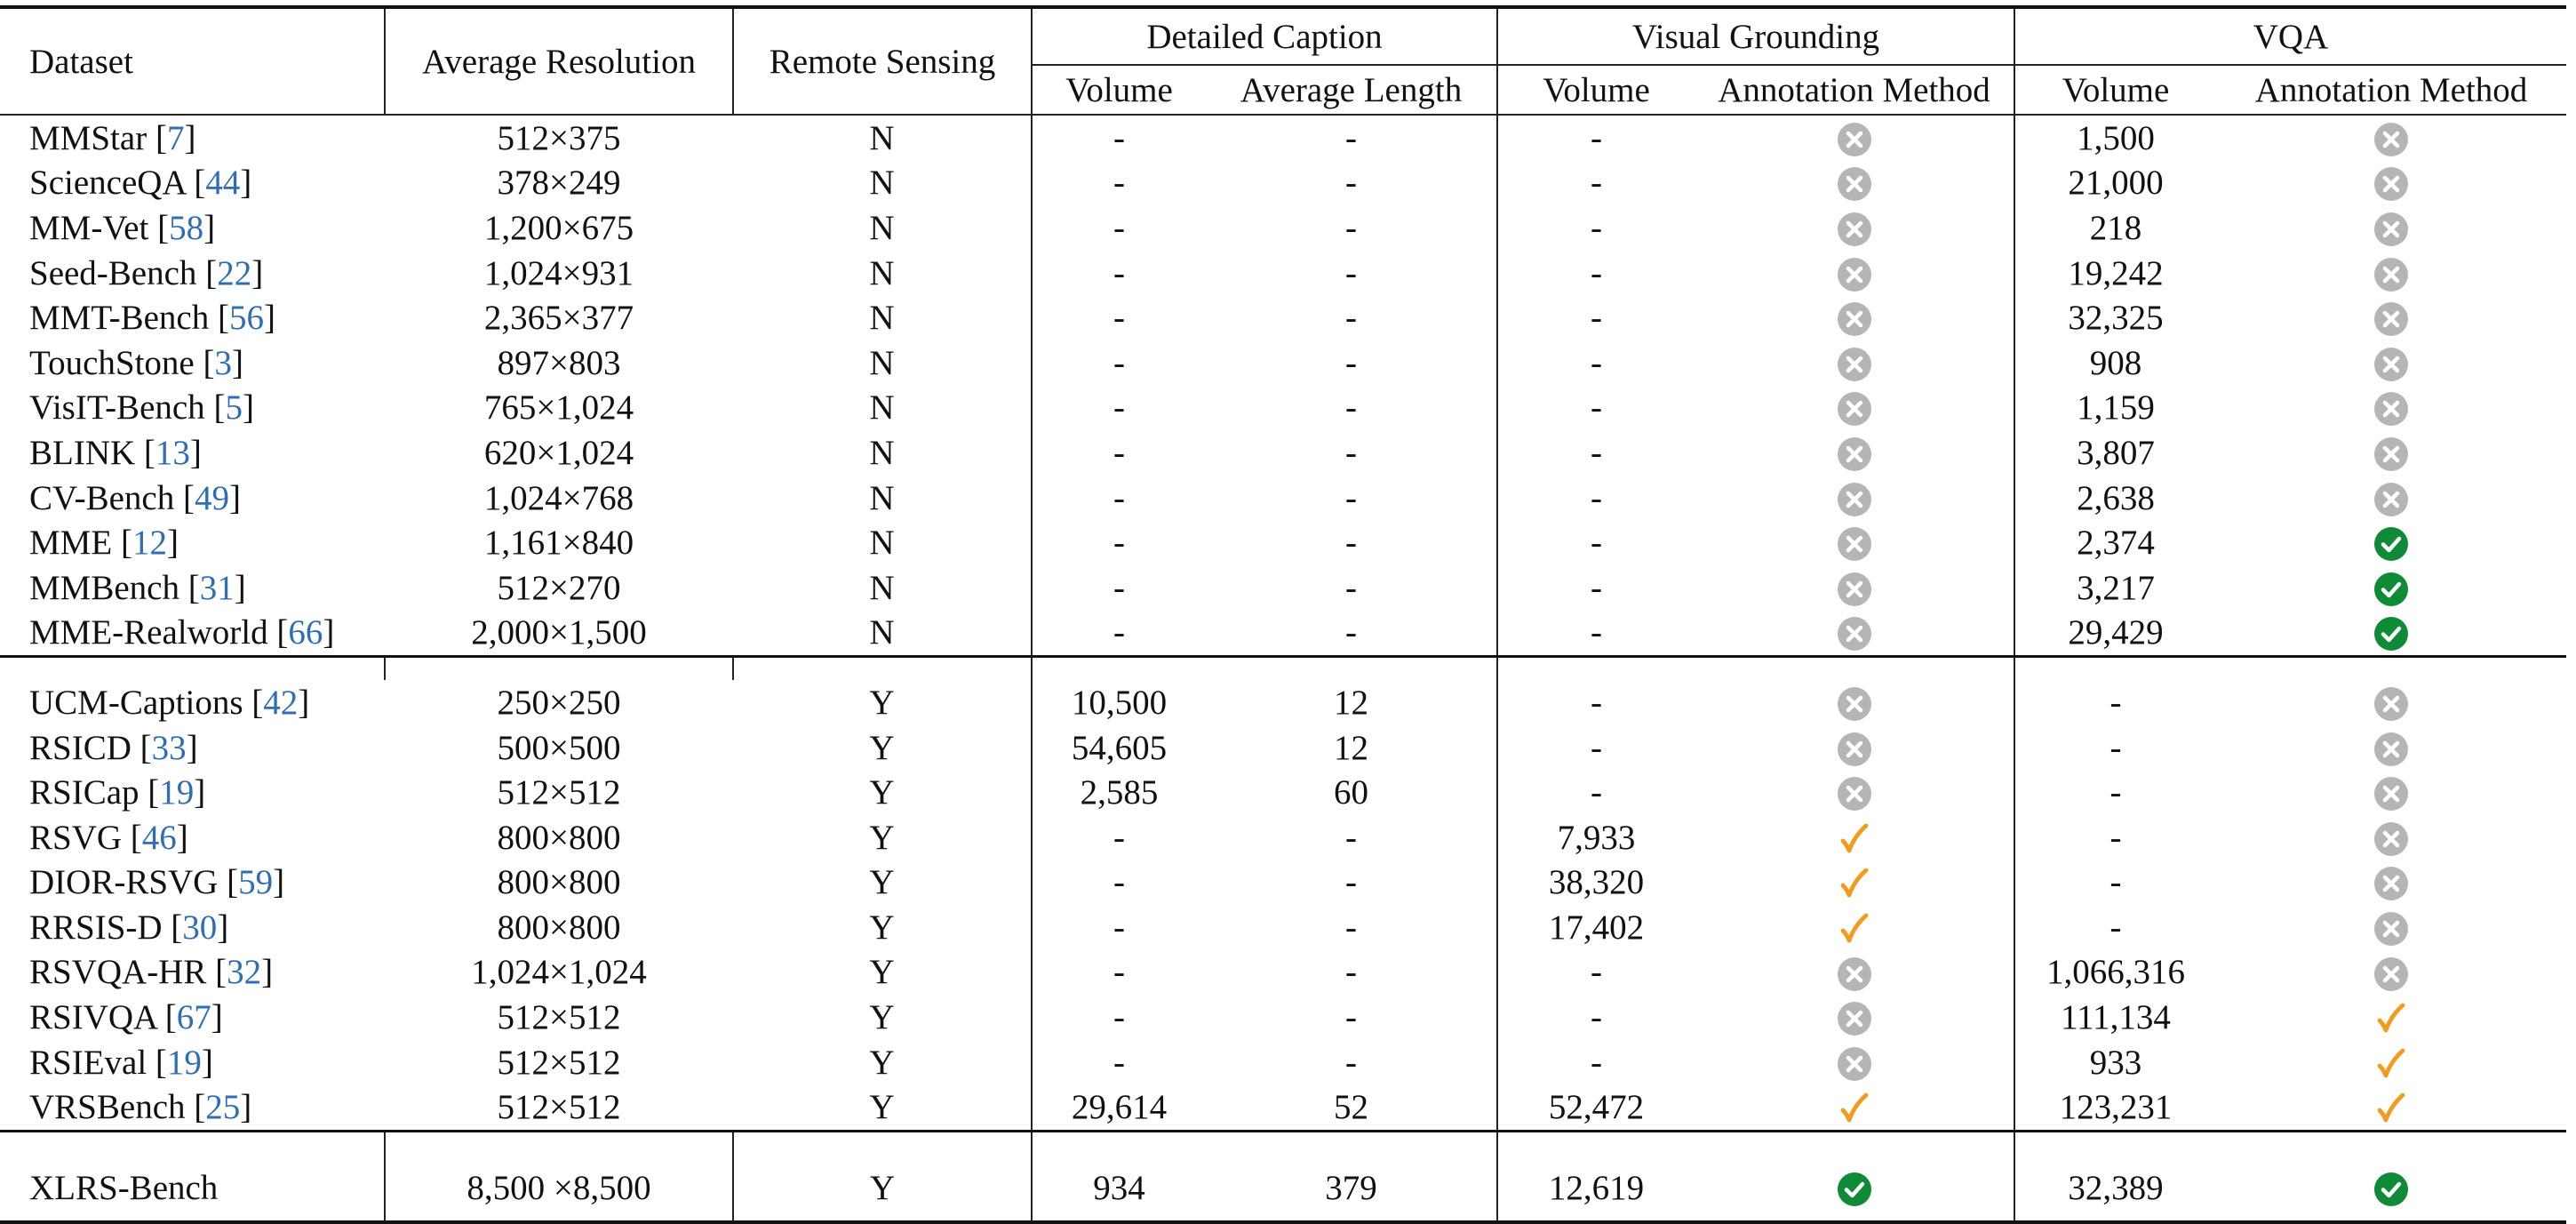 This screenshot has width=2576, height=1224. What do you see at coordinates (223, 1107) in the screenshot?
I see `citation-link: 25` at bounding box center [223, 1107].